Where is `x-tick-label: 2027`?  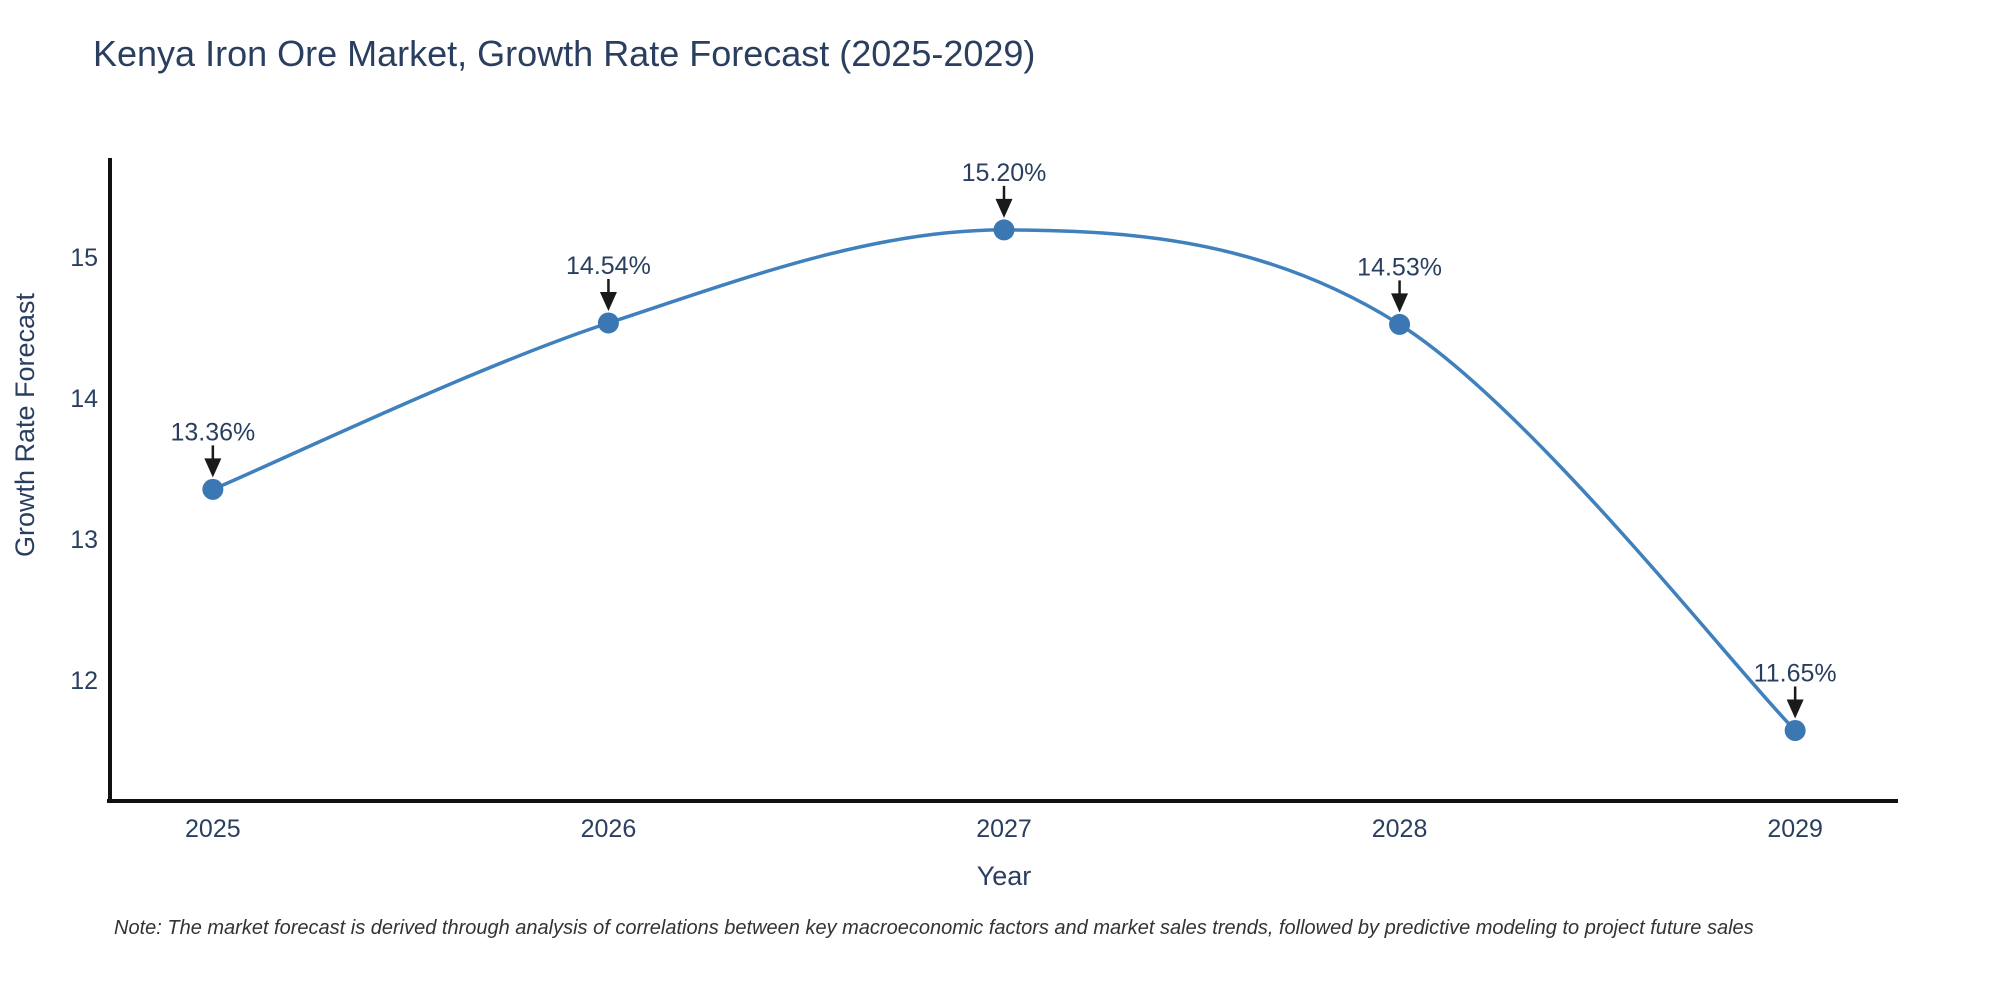 x-tick-label: 2027 is located at coordinates (1004, 829).